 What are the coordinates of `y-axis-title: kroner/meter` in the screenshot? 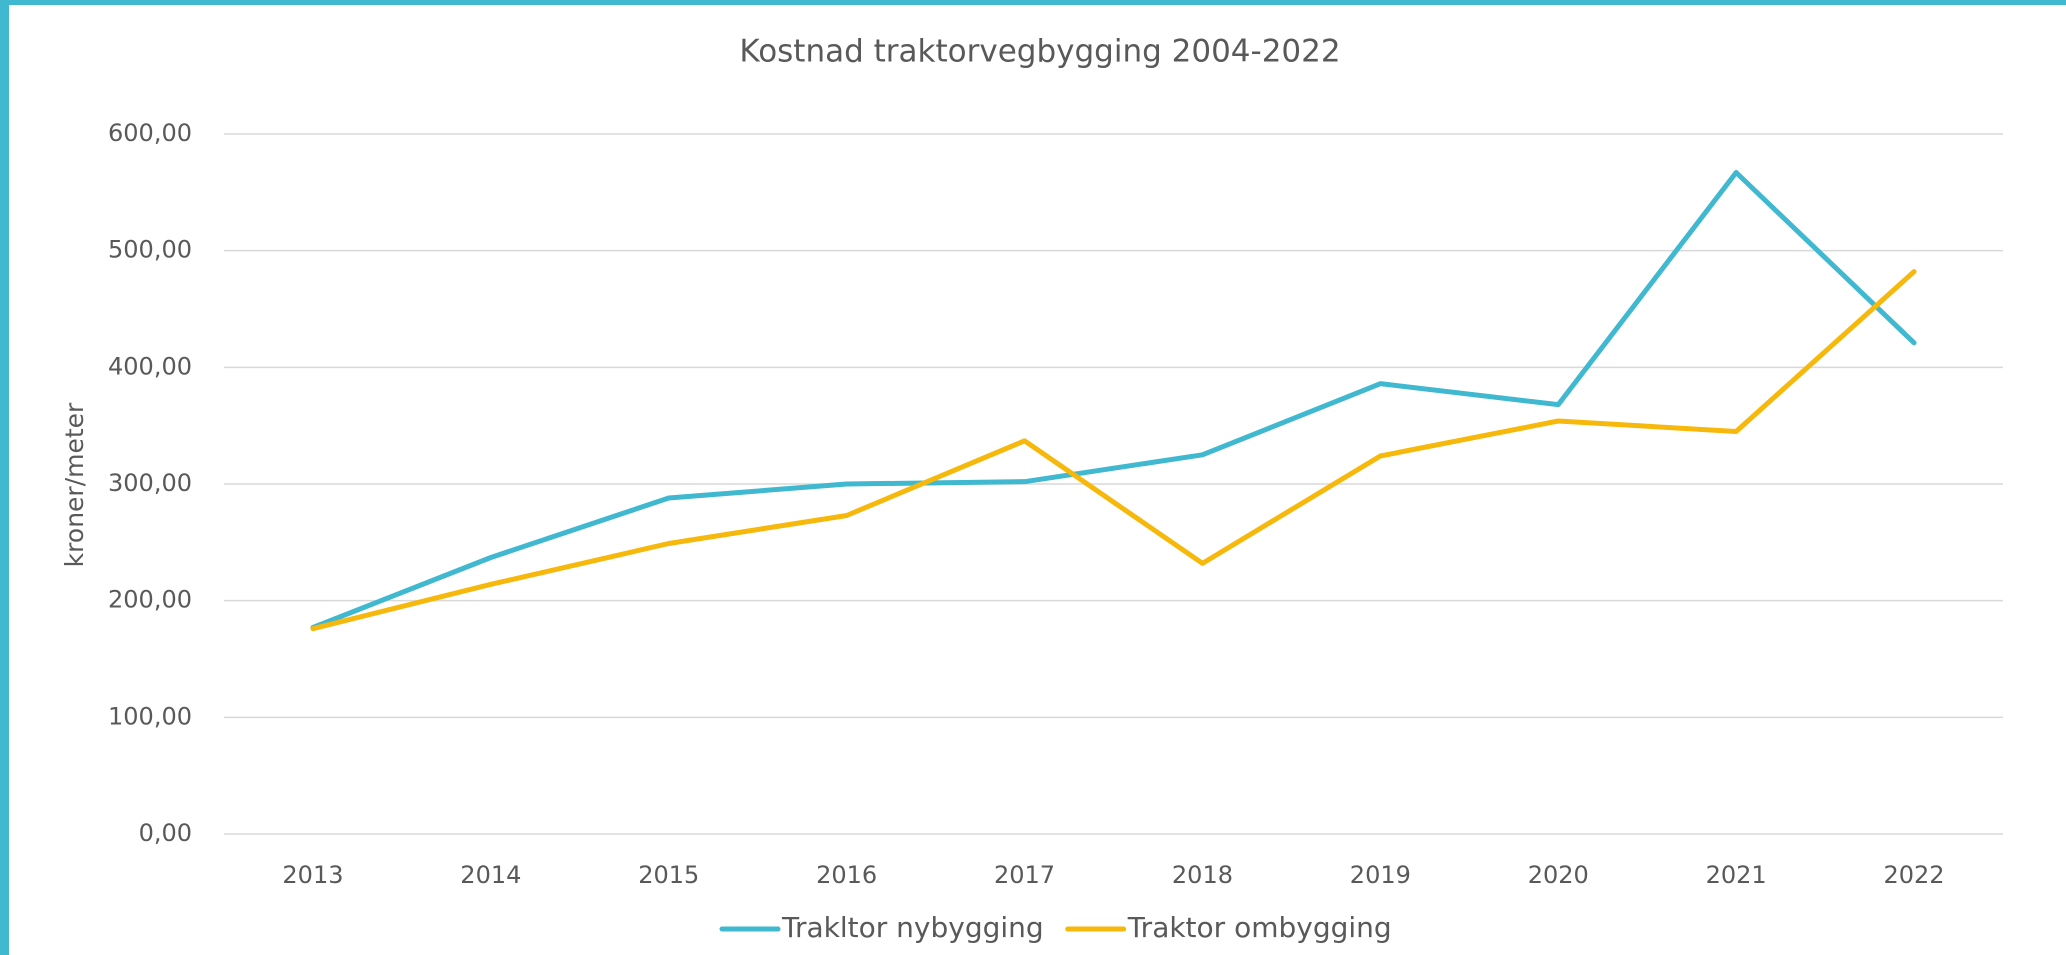 It's located at (74, 484).